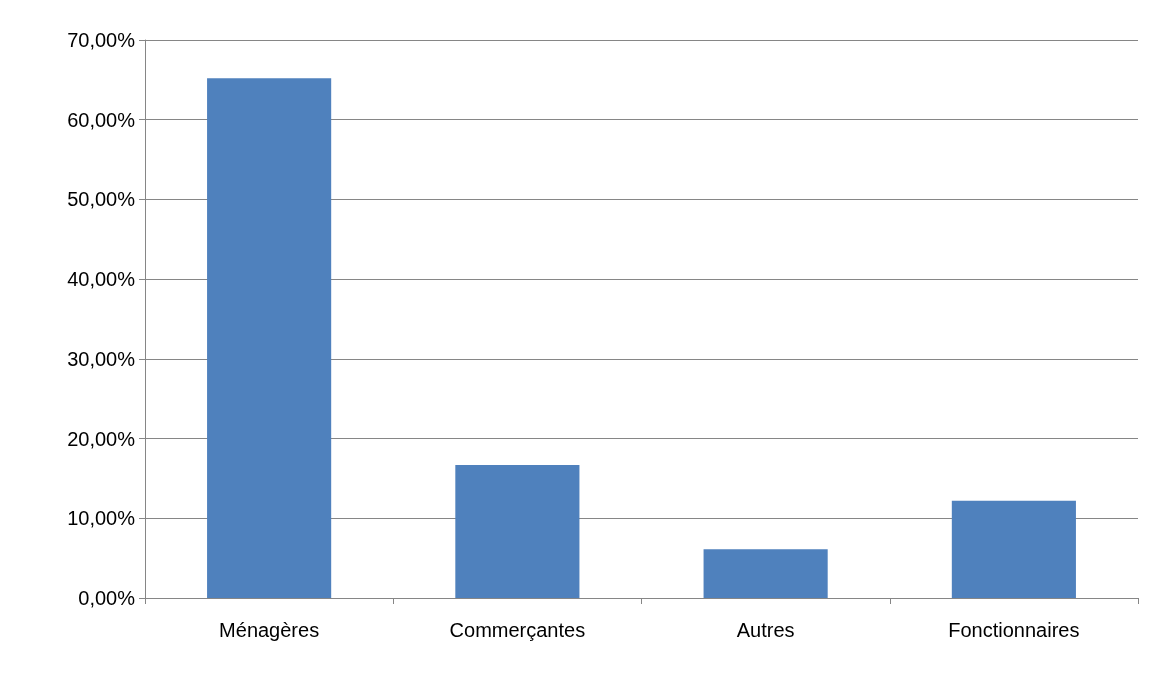 Image resolution: width=1155 pixels, height=677 pixels. What do you see at coordinates (107, 598) in the screenshot?
I see `y-tick-label: 0,00%` at bounding box center [107, 598].